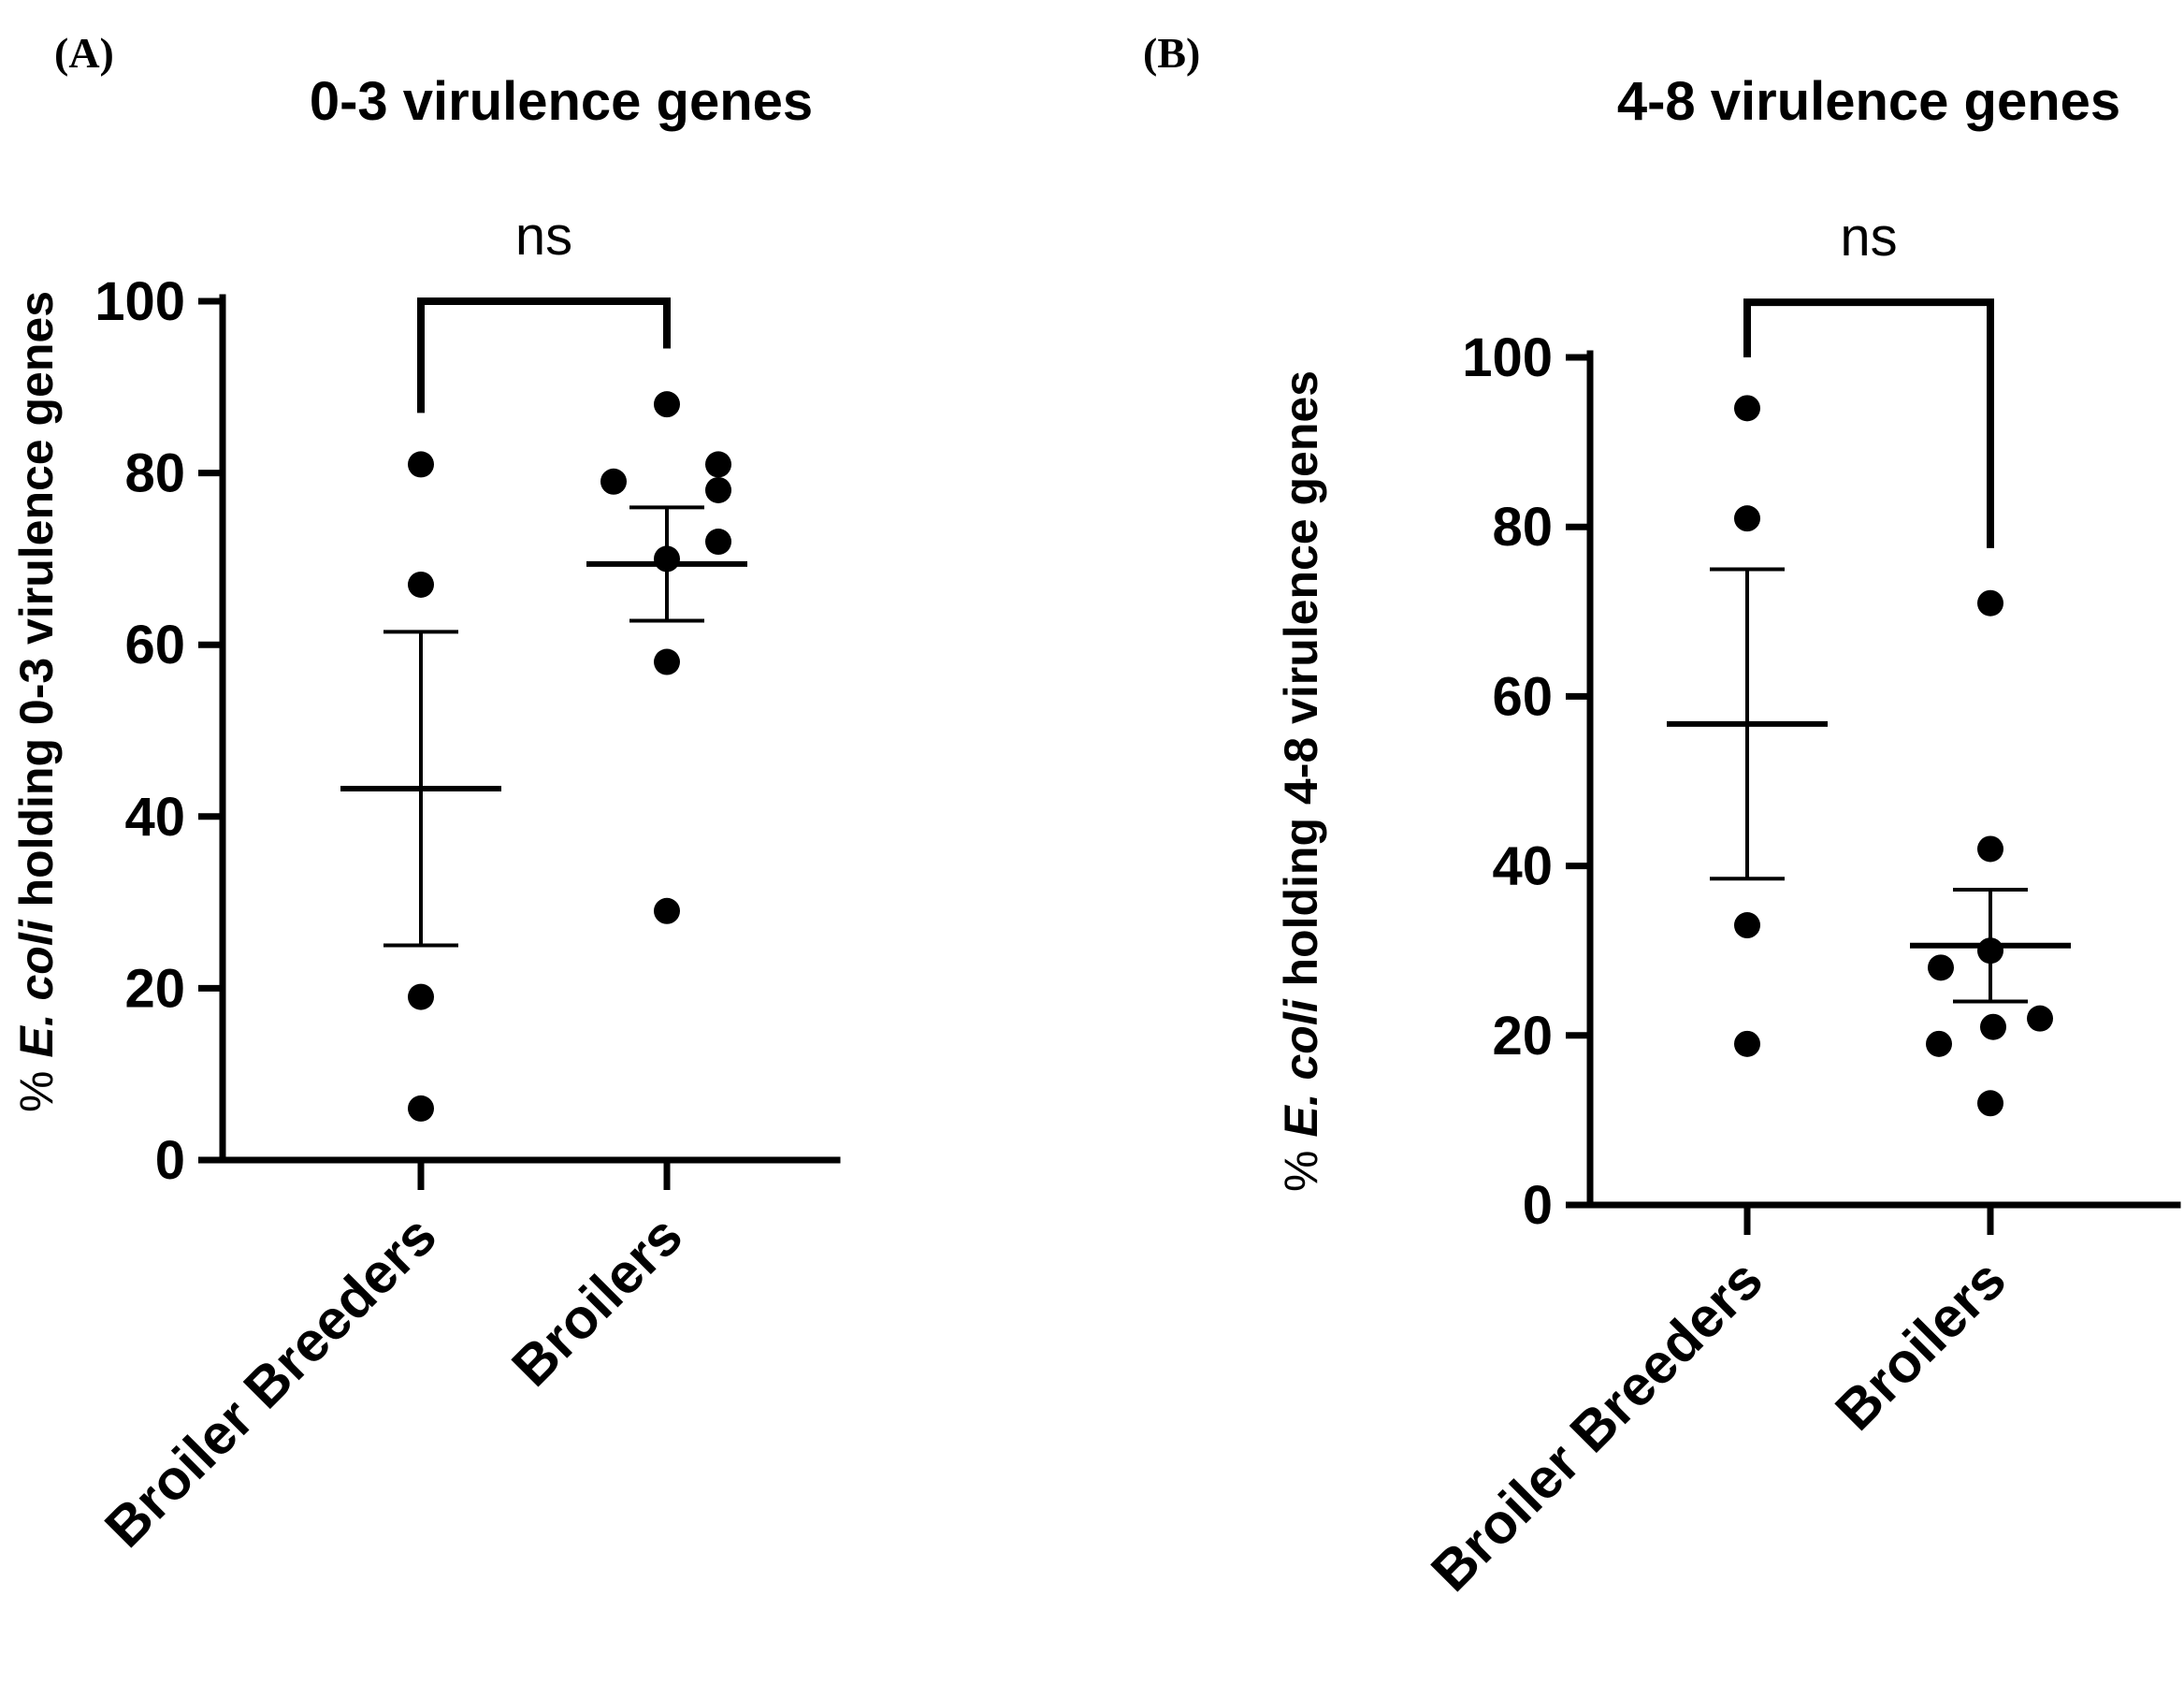 This screenshot has height=1683, width=2184. Describe the element at coordinates (1526, 781) in the screenshot. I see `panel-b-y-ticks: 0 20 40 60 80 100` at that location.